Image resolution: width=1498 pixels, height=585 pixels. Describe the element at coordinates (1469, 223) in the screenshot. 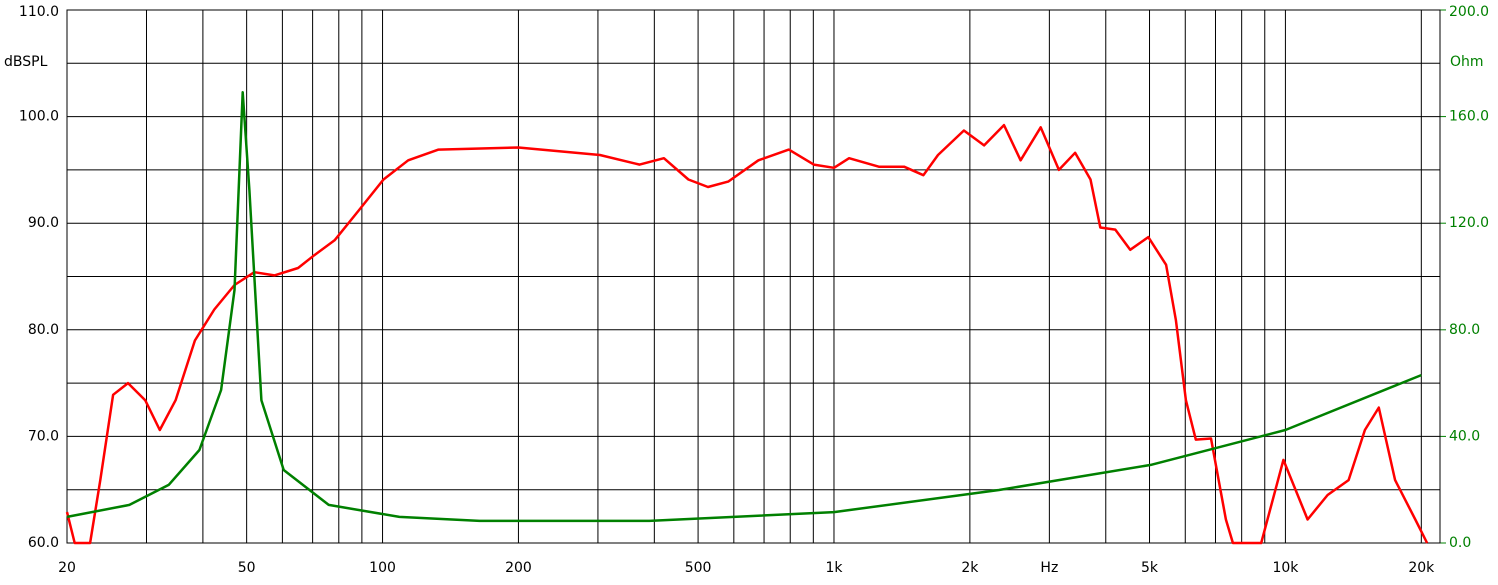

I see `y2-tick-label: 120.0` at that location.